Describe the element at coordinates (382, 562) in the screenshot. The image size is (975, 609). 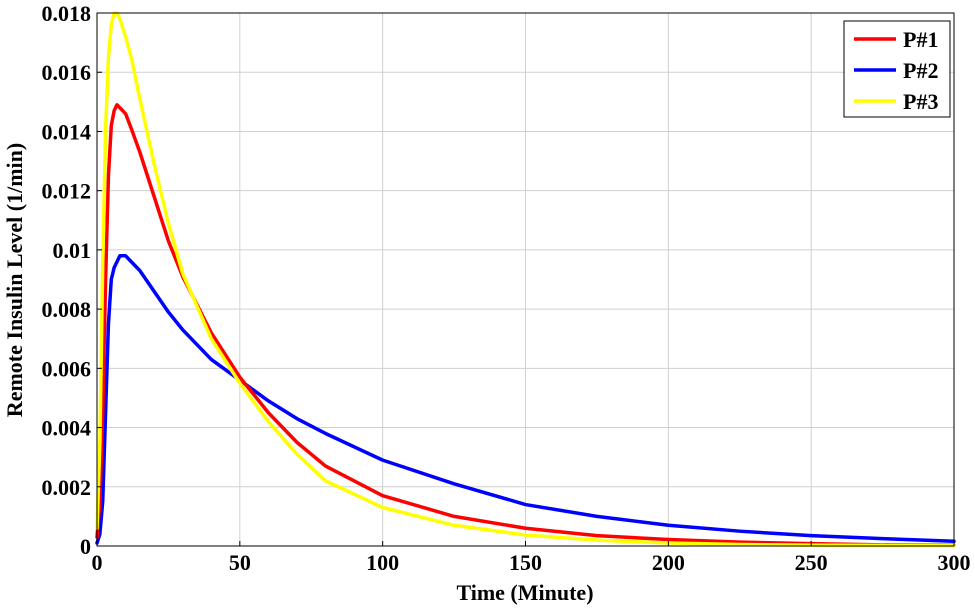
I see `x-tick-label: 100` at that location.